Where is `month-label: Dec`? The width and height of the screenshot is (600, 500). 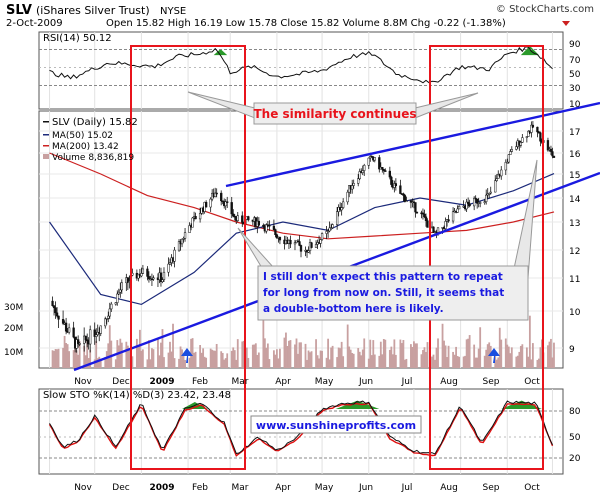
month-label: Dec is located at coordinates (120, 488).